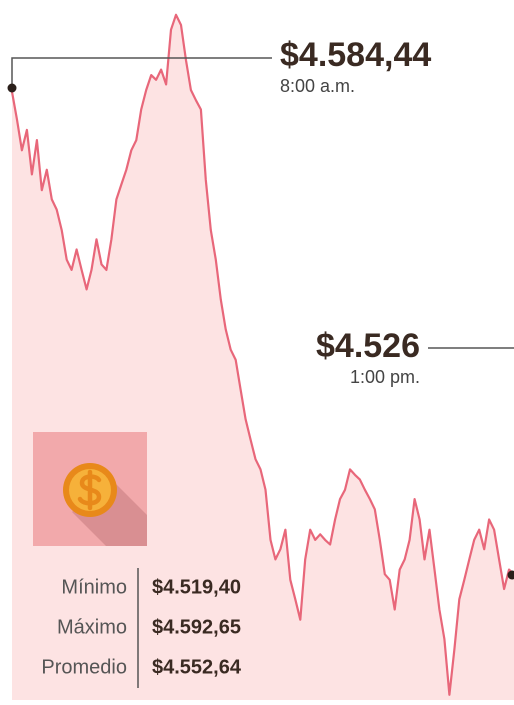 This screenshot has width=514, height=705. Describe the element at coordinates (12, 88) in the screenshot. I see `start-dot` at that location.